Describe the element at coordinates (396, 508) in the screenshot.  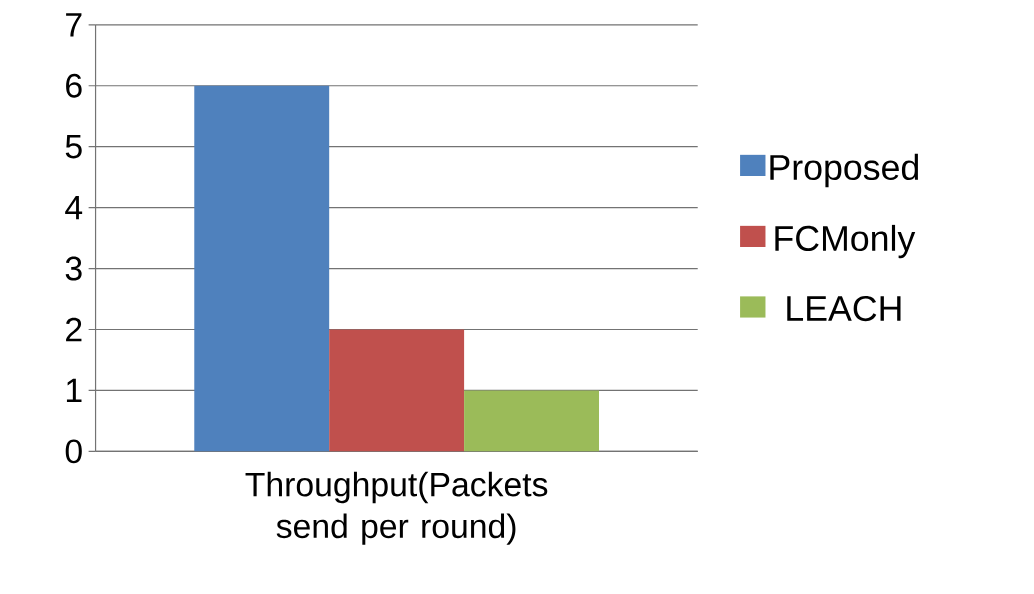
I see `x-axis-title: Throughput(Packets send per round)` at that location.